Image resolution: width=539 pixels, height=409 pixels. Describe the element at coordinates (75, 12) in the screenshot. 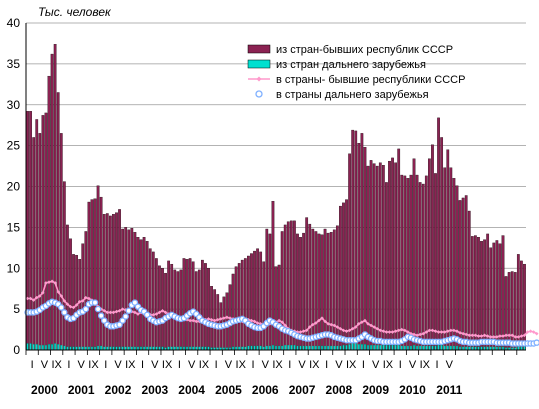

I see `unit-label: Тыс. человек` at that location.